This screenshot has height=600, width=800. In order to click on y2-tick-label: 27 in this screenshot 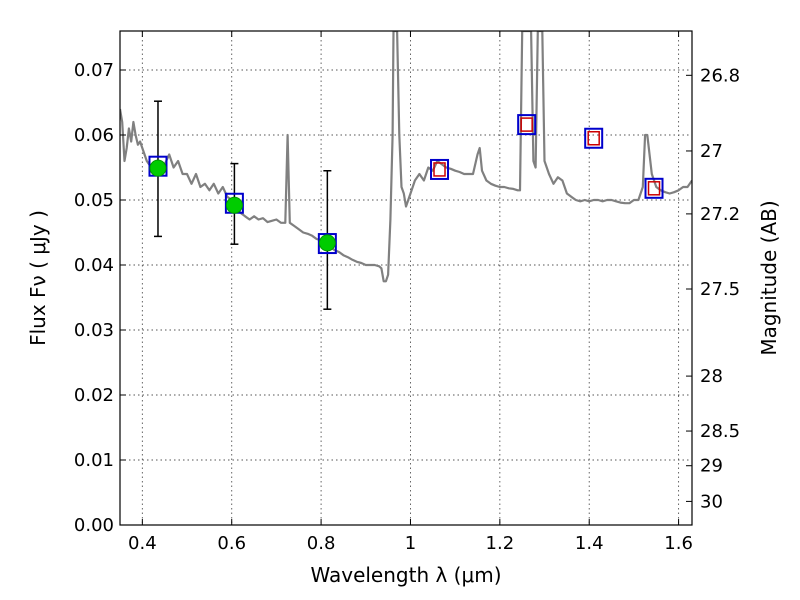, I will do `click(711, 151)`.